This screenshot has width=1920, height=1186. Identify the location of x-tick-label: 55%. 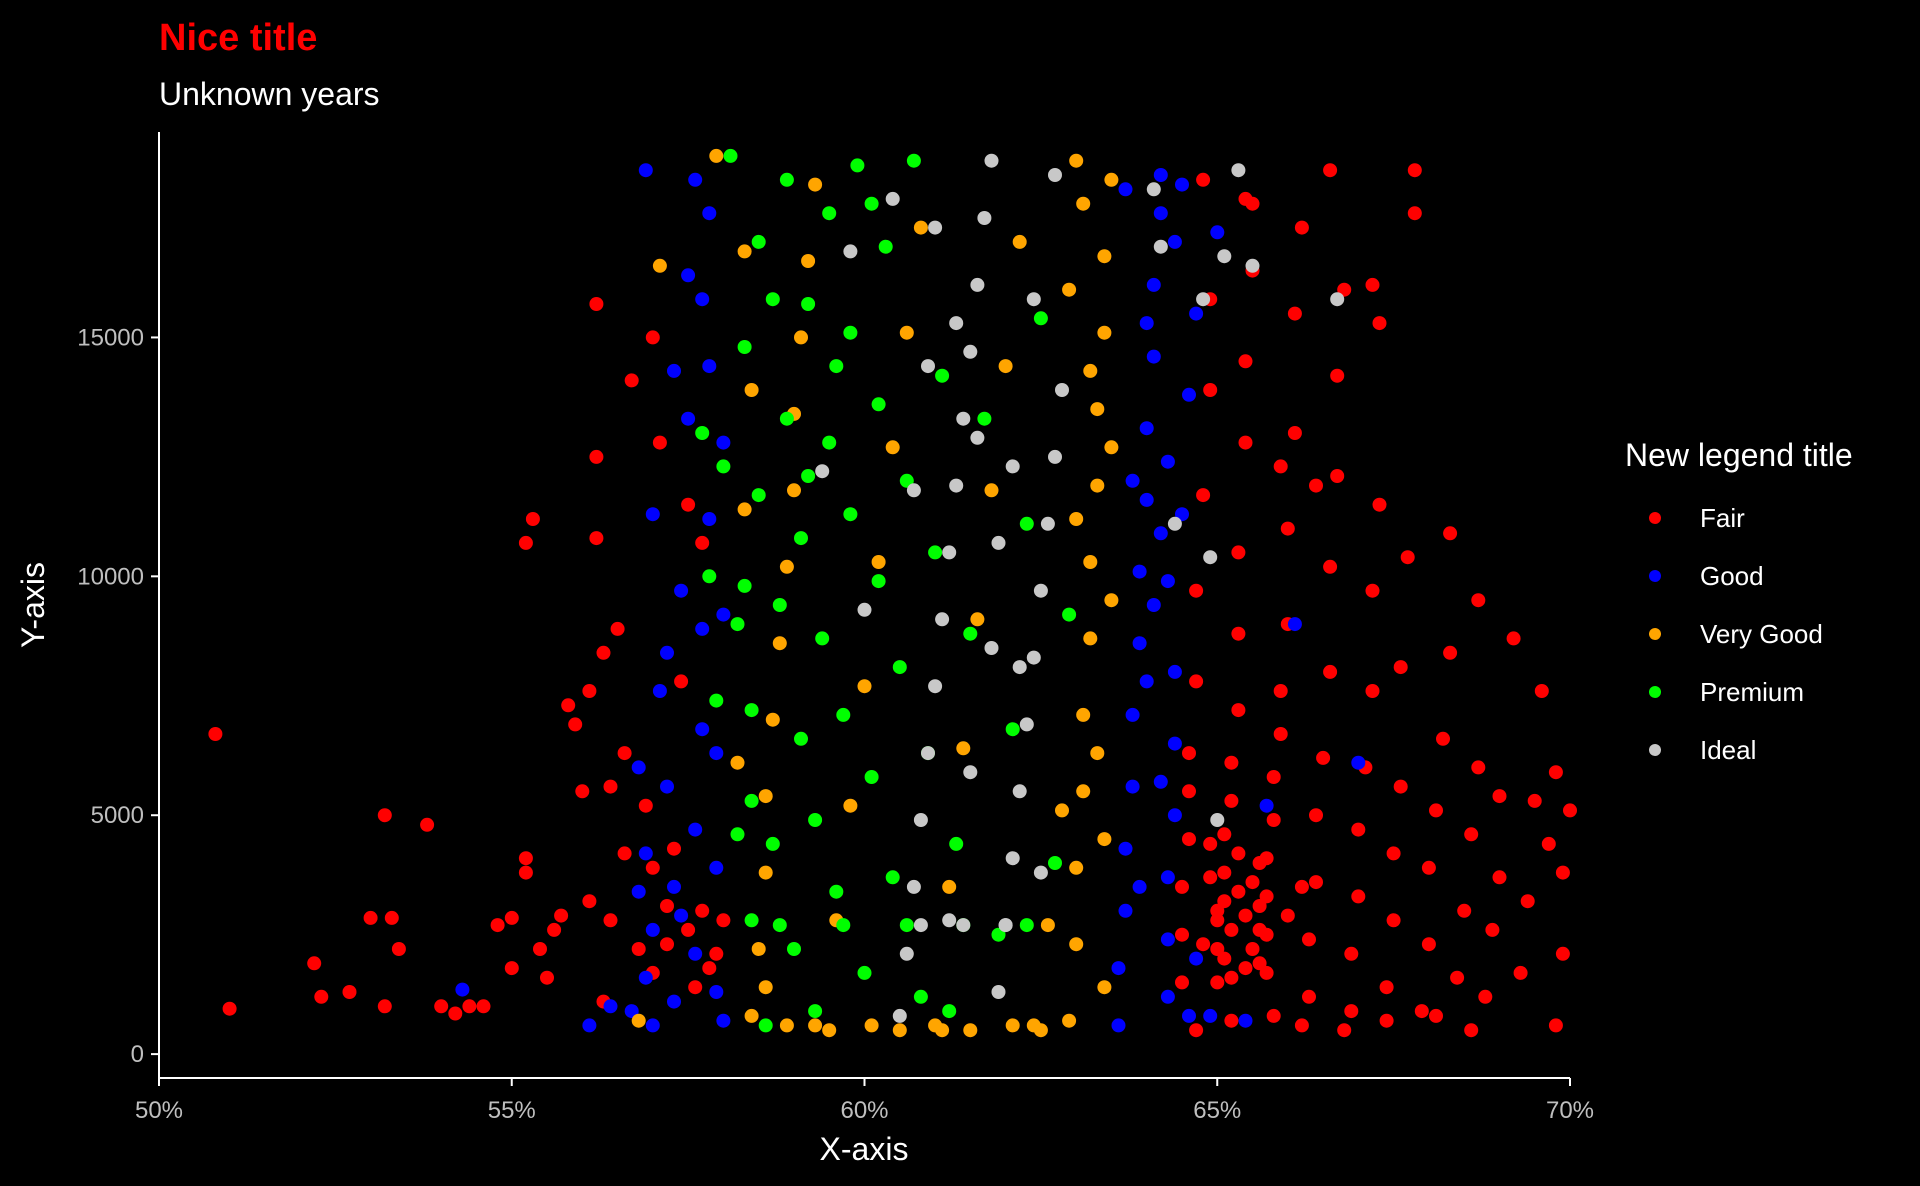
(512, 1110).